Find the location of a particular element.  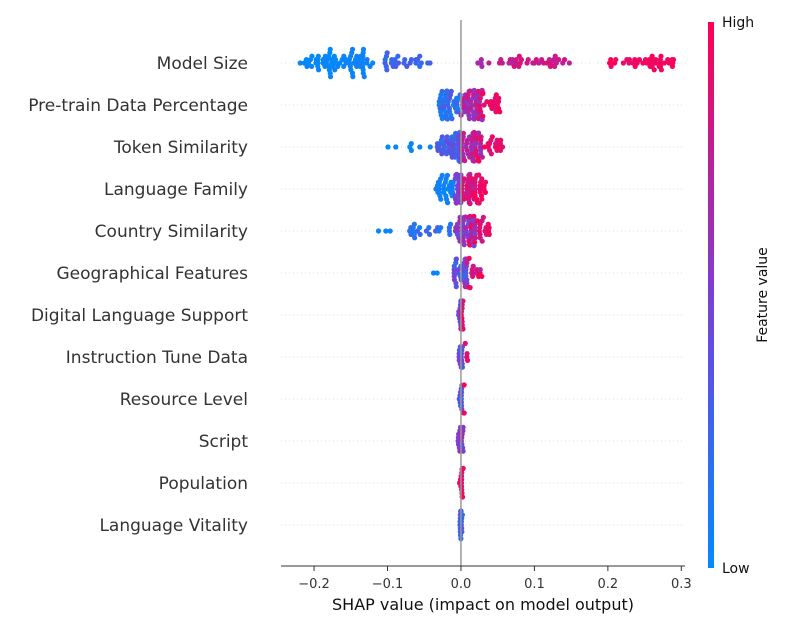

colorbar: High Low Feature value is located at coordinates (739, 296).